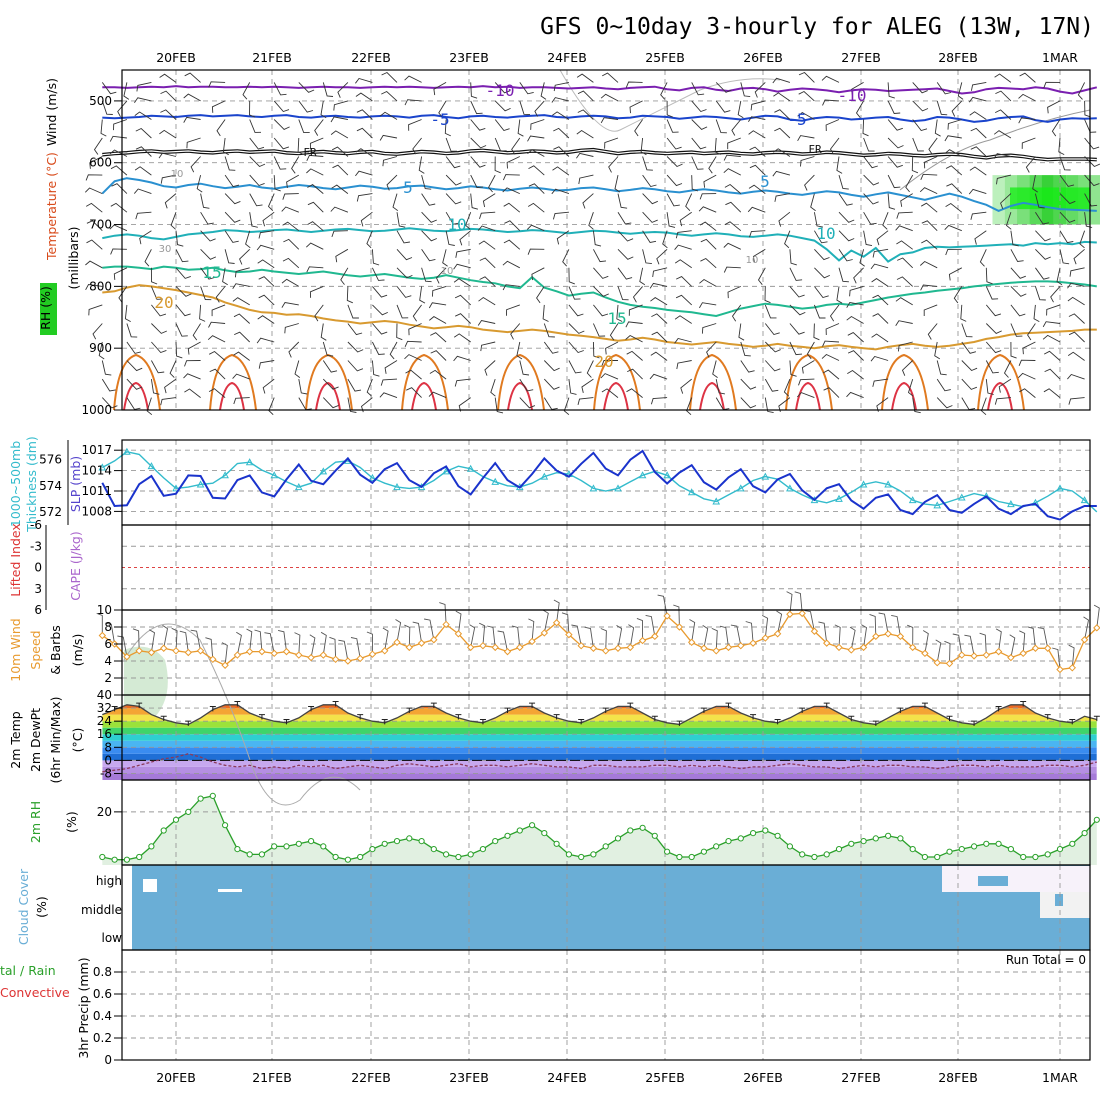 This screenshot has width=1100, height=1100. I want to click on temp-minmax-bar, so click(507, 710).